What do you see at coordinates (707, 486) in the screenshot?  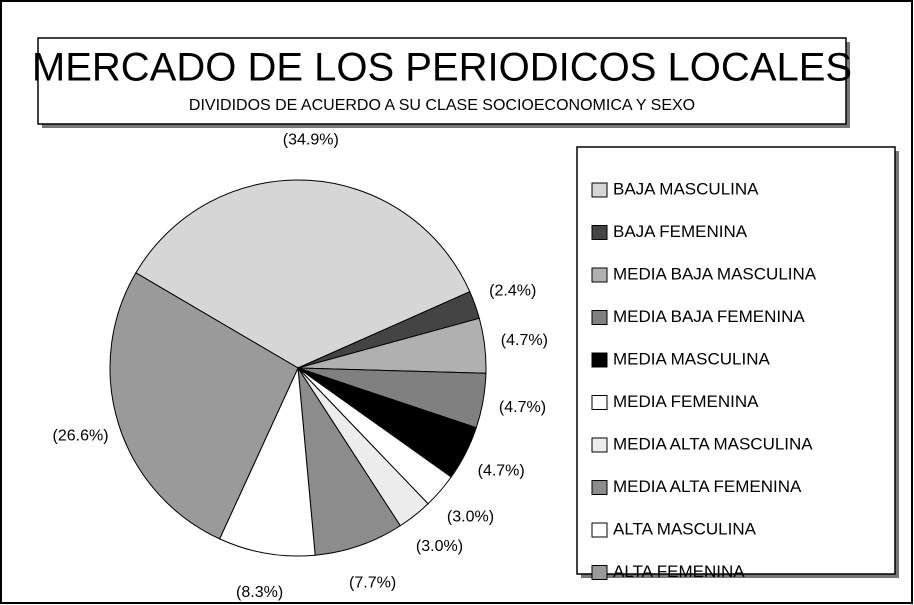 I see `legend-label: MEDIA ALTA FEMENINA` at bounding box center [707, 486].